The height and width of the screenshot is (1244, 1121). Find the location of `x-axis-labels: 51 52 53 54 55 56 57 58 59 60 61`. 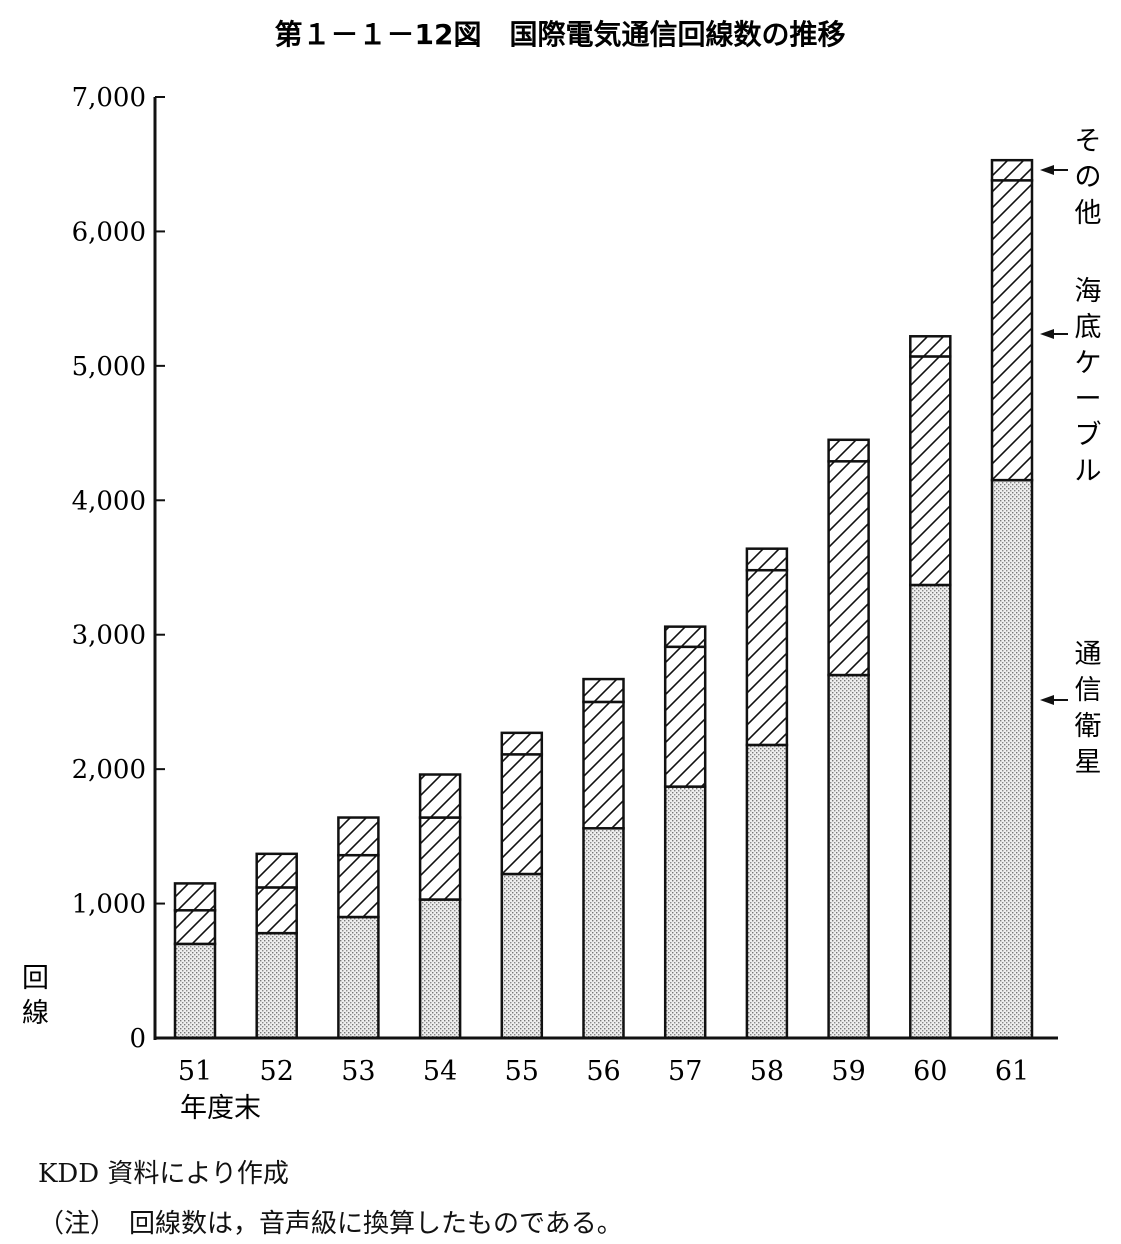

x-axis-labels: 51 52 53 54 55 56 57 58 59 60 61 is located at coordinates (603, 1071).